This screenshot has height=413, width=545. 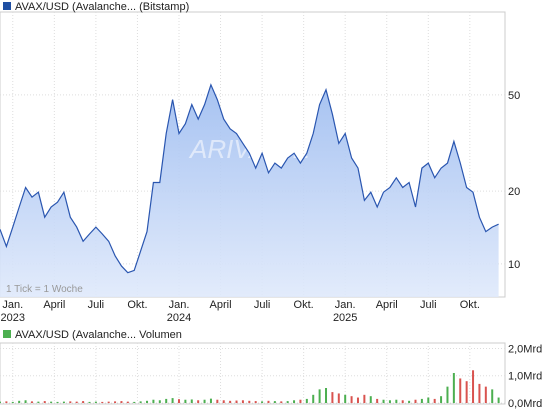 I want to click on legend: AVAX/USD (Avalanche... Volumen, so click(x=98, y=335).